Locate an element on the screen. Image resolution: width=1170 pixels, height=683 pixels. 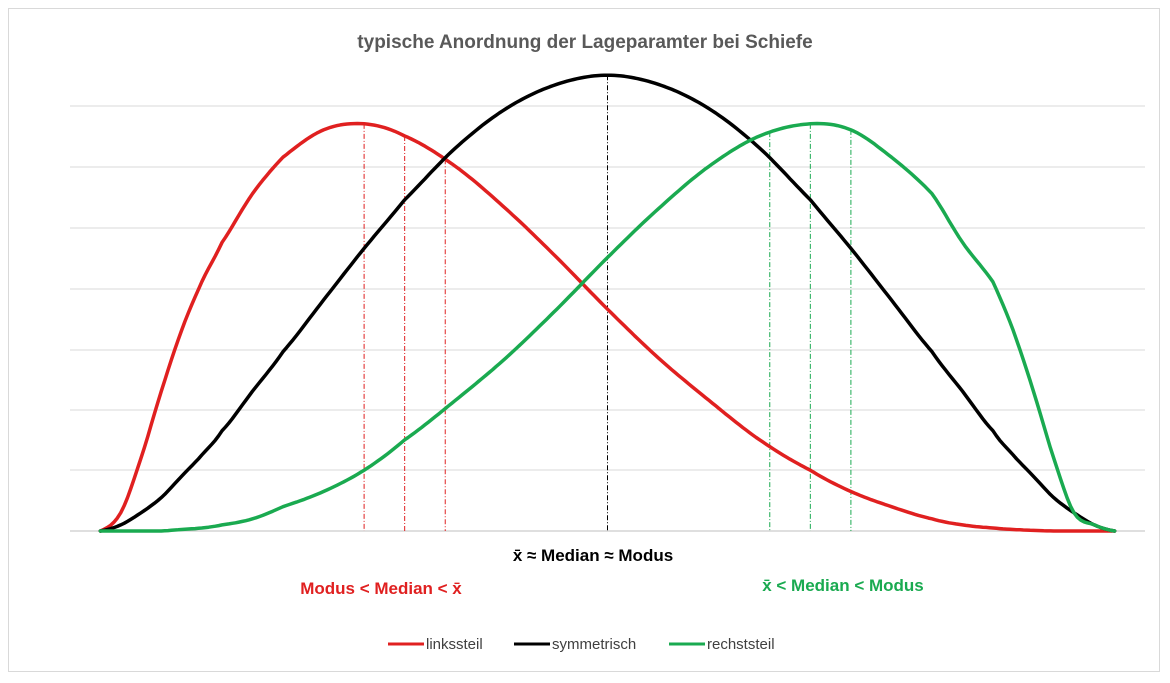
legend-item-rechststeil: rechststeil is located at coordinates (722, 644).